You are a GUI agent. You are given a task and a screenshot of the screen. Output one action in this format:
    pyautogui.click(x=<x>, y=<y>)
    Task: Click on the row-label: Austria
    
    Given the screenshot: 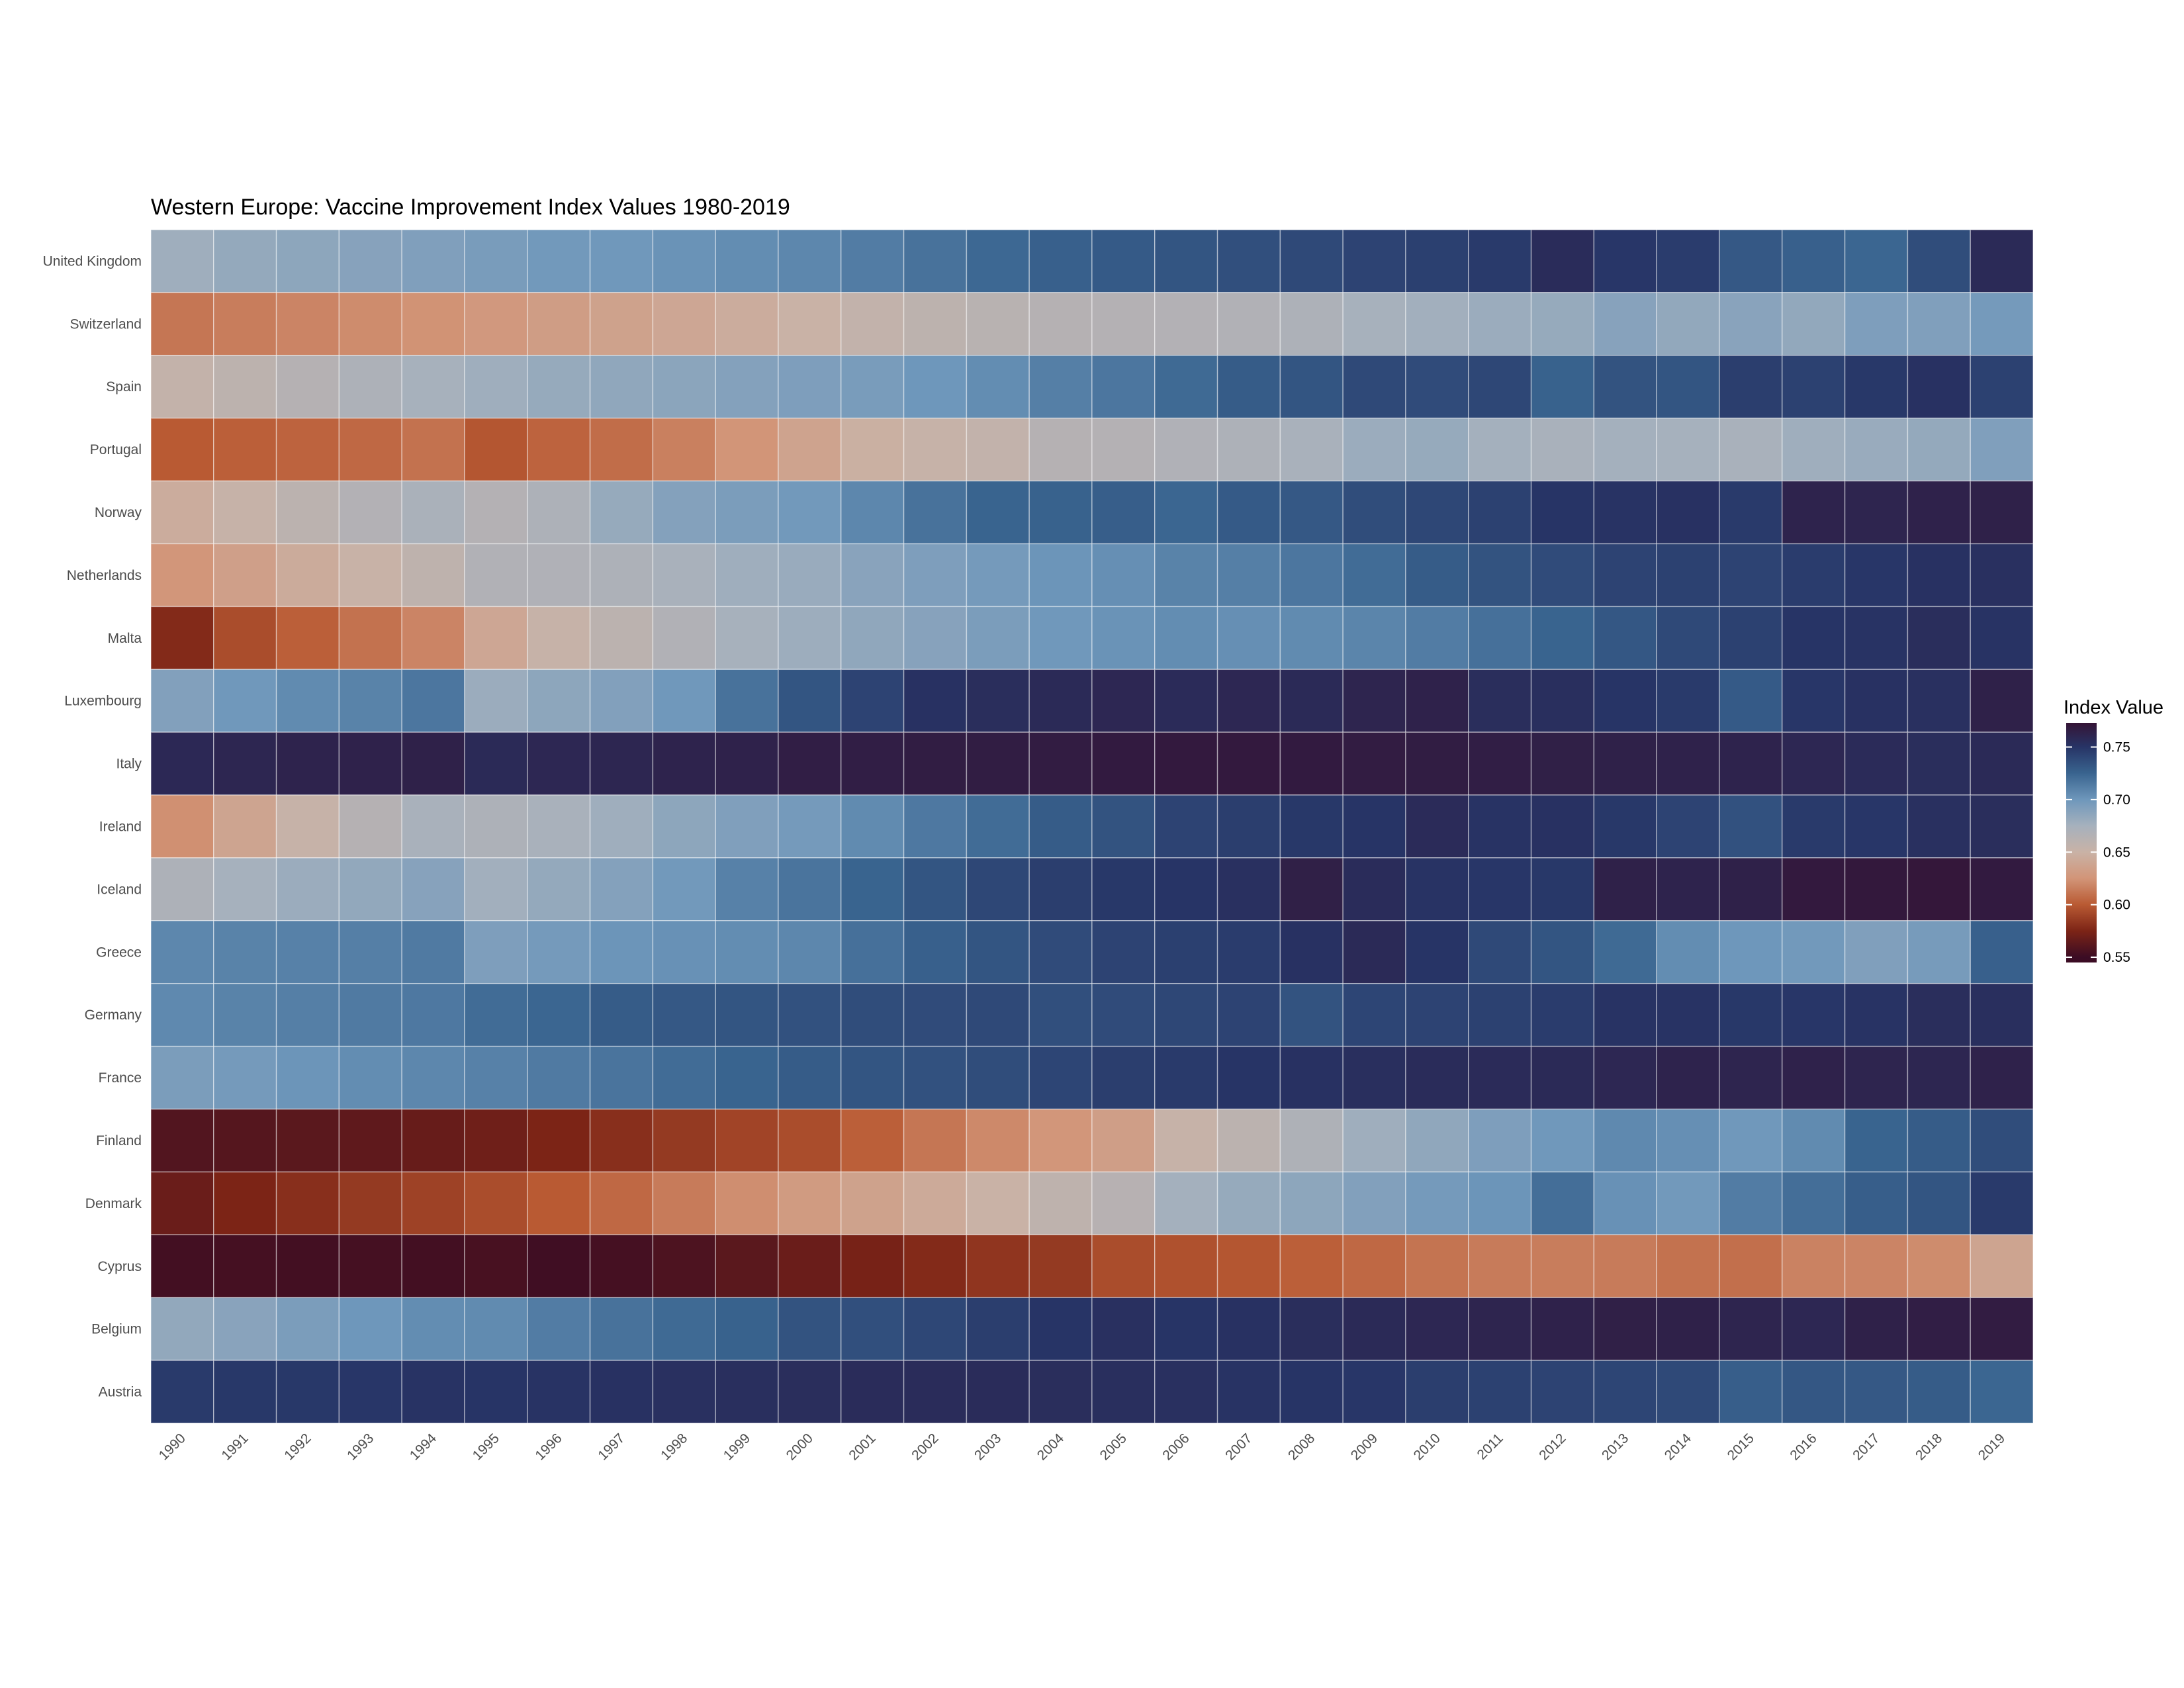 What is the action you would take?
    pyautogui.click(x=121, y=1392)
    